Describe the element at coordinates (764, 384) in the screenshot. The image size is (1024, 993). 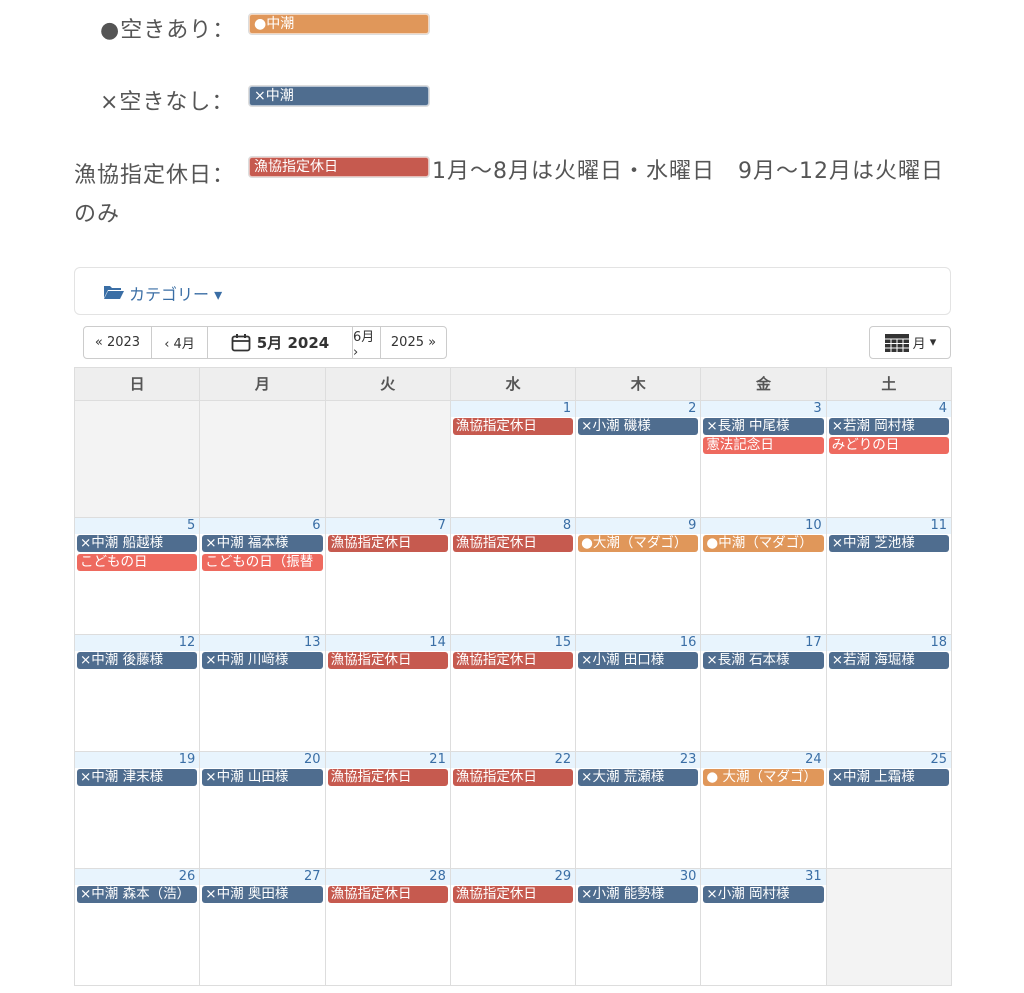
I see `weekday: 金` at that location.